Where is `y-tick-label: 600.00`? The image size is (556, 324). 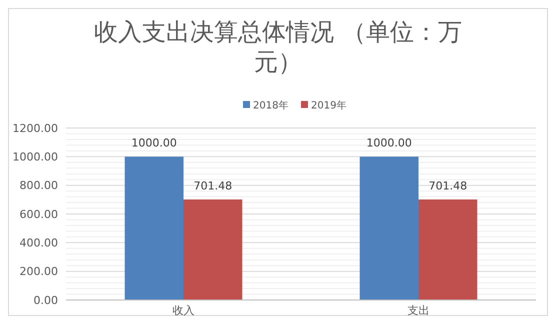
y-tick-label: 600.00 is located at coordinates (39, 214).